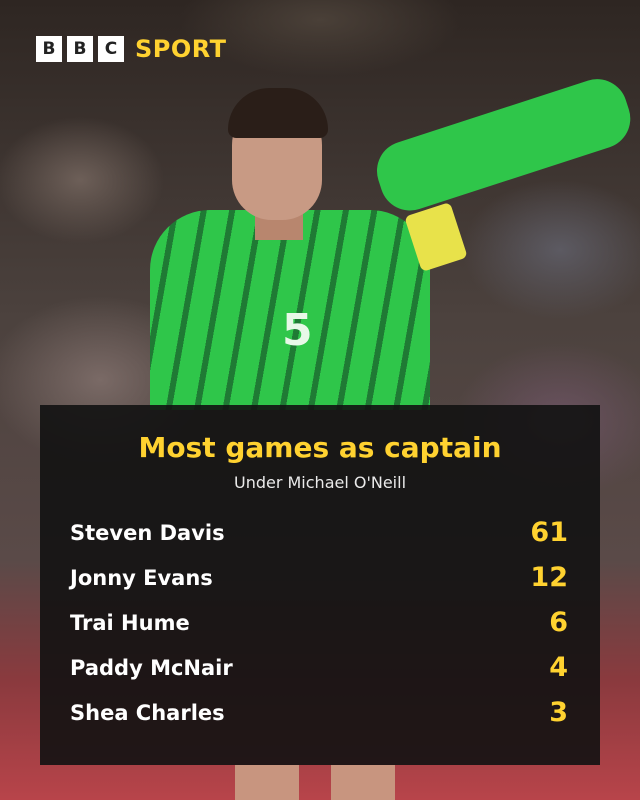 Image resolution: width=640 pixels, height=800 pixels. I want to click on logo-sport: SPORT, so click(181, 49).